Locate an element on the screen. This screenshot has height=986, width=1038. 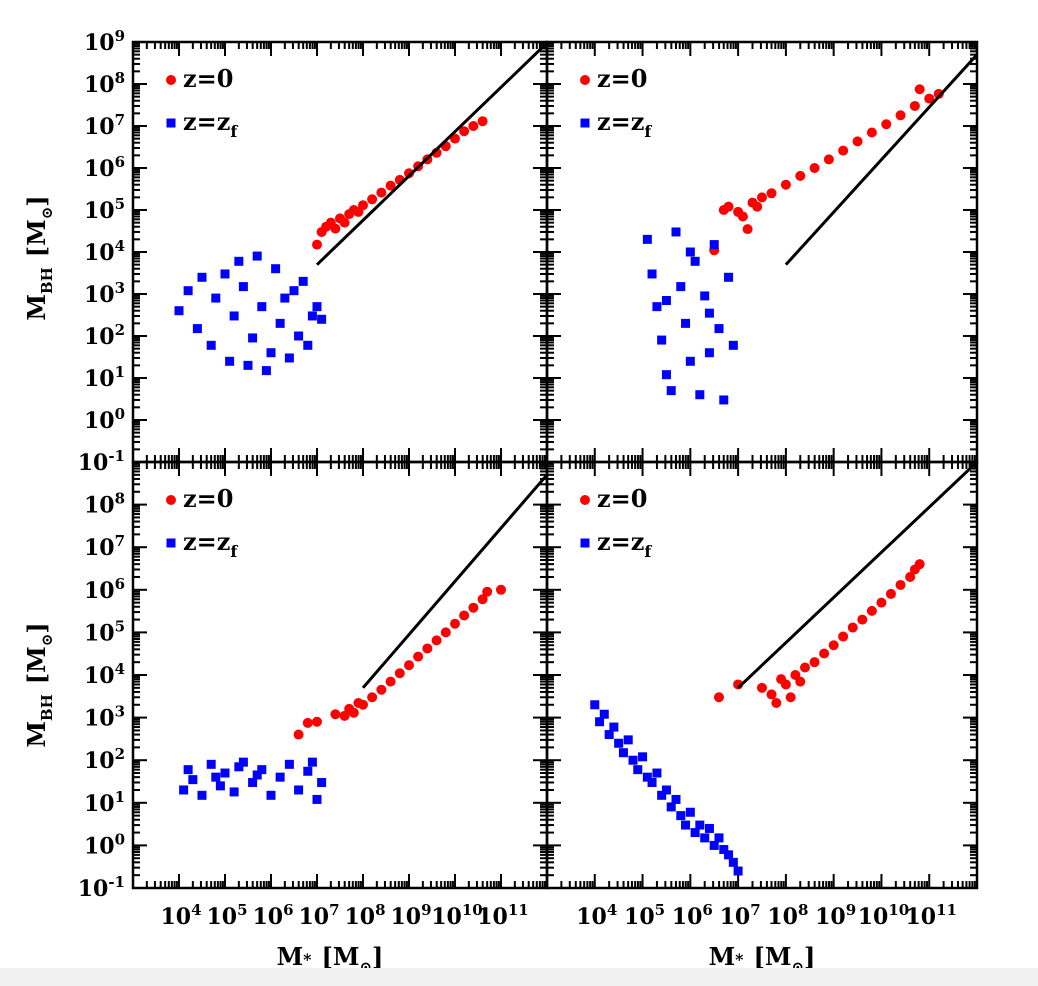
y-tick-label: 107 is located at coordinates (104, 546).